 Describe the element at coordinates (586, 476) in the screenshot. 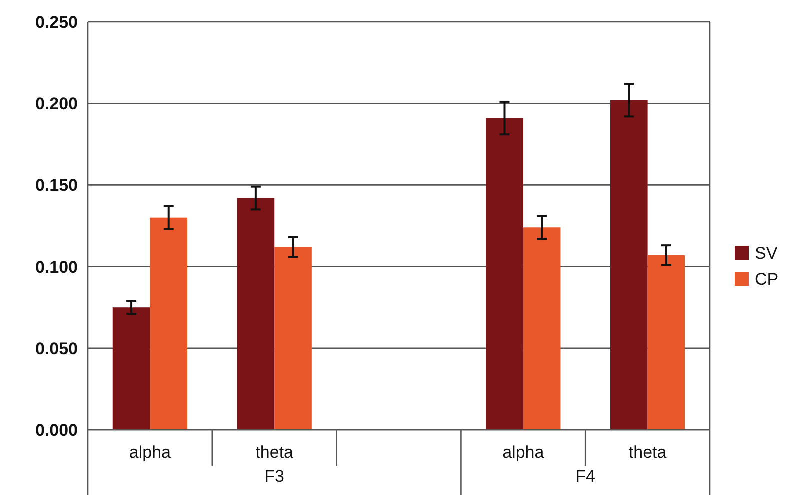

I see `text: F4` at that location.